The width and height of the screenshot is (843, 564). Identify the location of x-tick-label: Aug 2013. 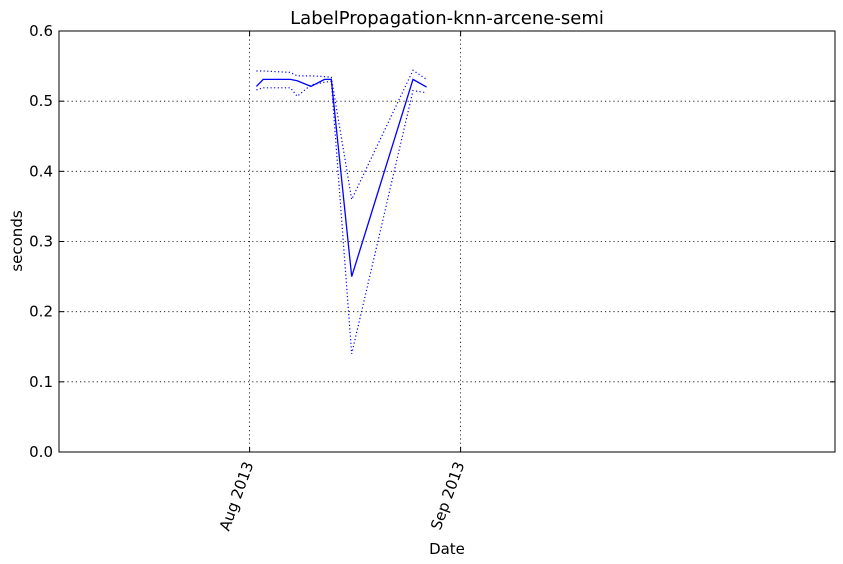
(237, 496).